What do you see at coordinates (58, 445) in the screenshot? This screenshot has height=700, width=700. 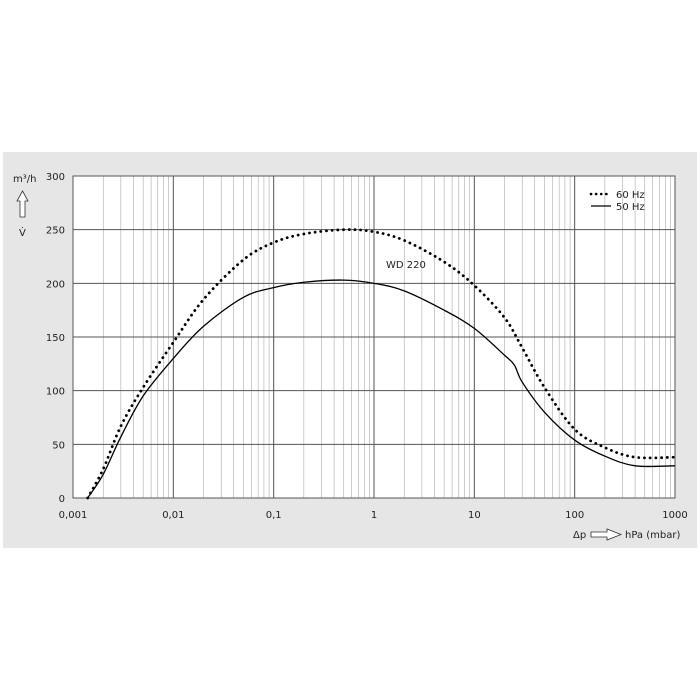 I see `y-tick-label: 50` at bounding box center [58, 445].